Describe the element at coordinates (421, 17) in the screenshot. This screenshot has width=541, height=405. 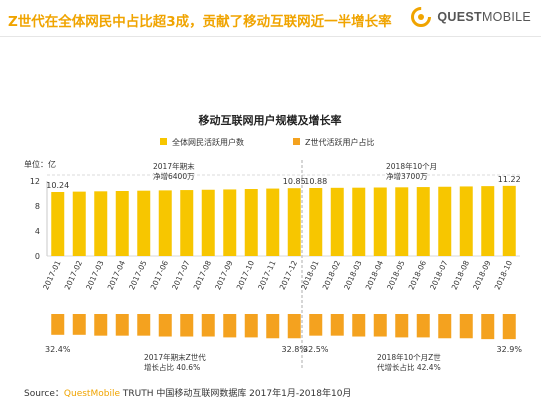
I see `questmobile-logo-icon` at that location.